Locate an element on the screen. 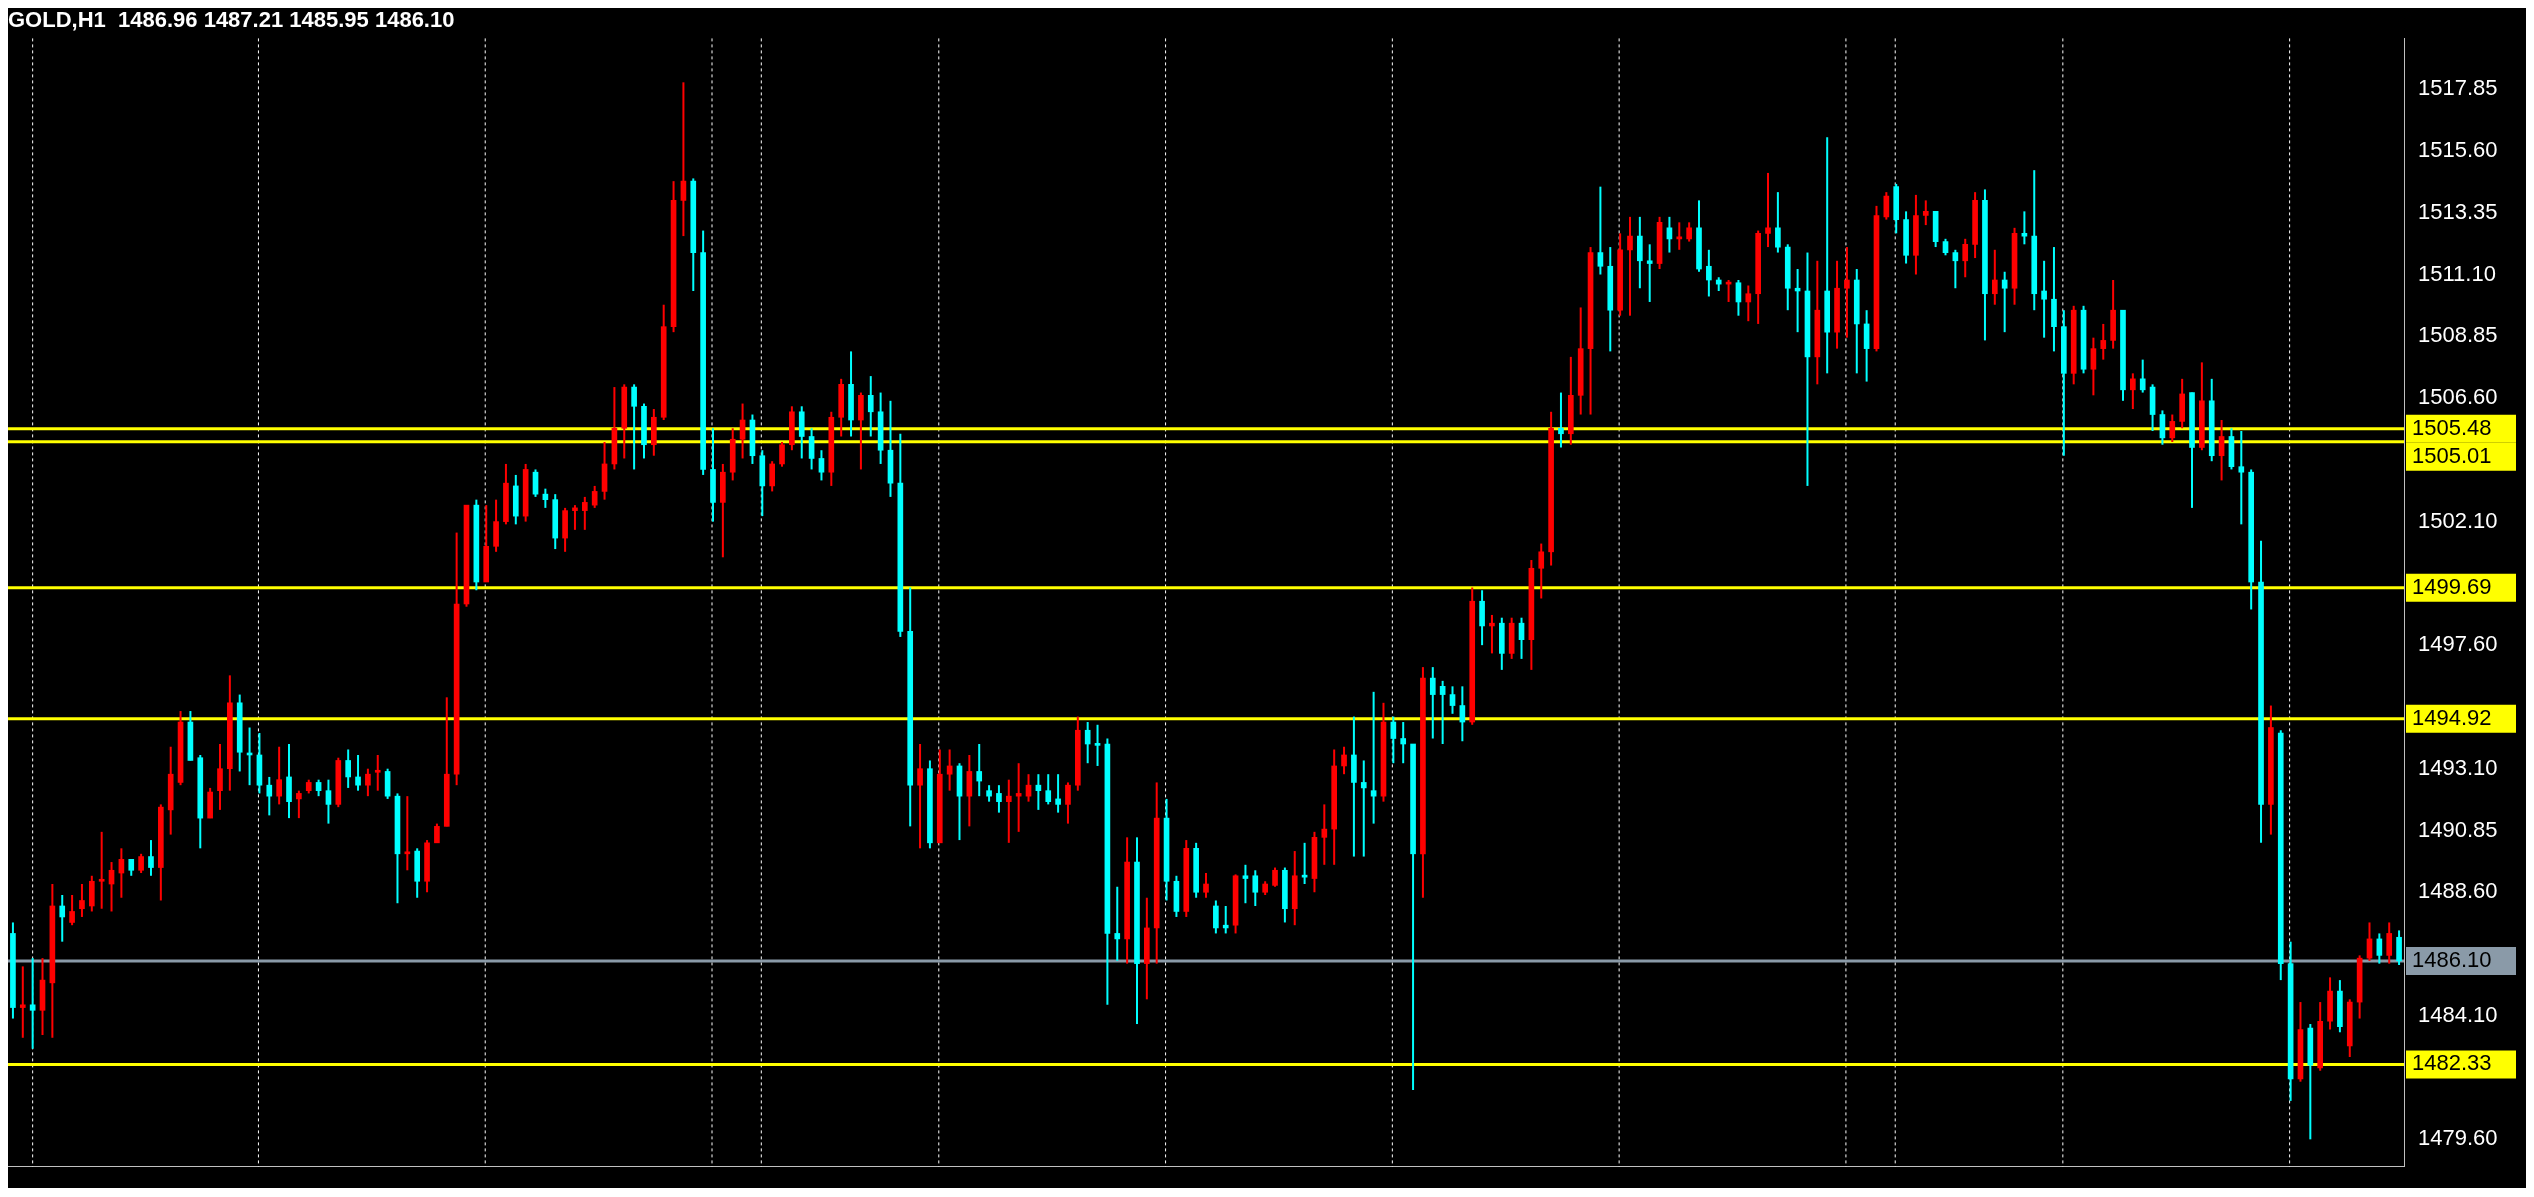 The height and width of the screenshot is (1197, 2534). y-tick-label: 1515.60 is located at coordinates (2458, 150).